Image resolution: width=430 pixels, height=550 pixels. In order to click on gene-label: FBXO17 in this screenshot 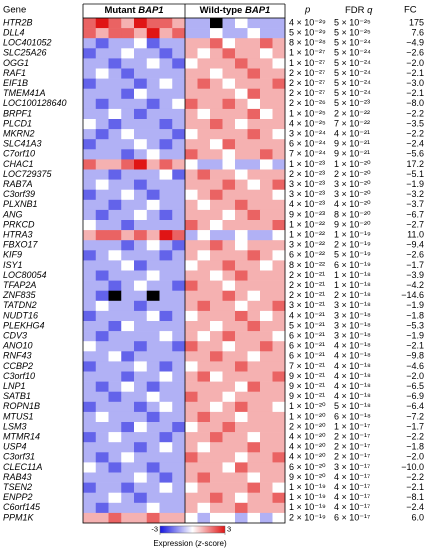, I will do `click(21, 245)`.